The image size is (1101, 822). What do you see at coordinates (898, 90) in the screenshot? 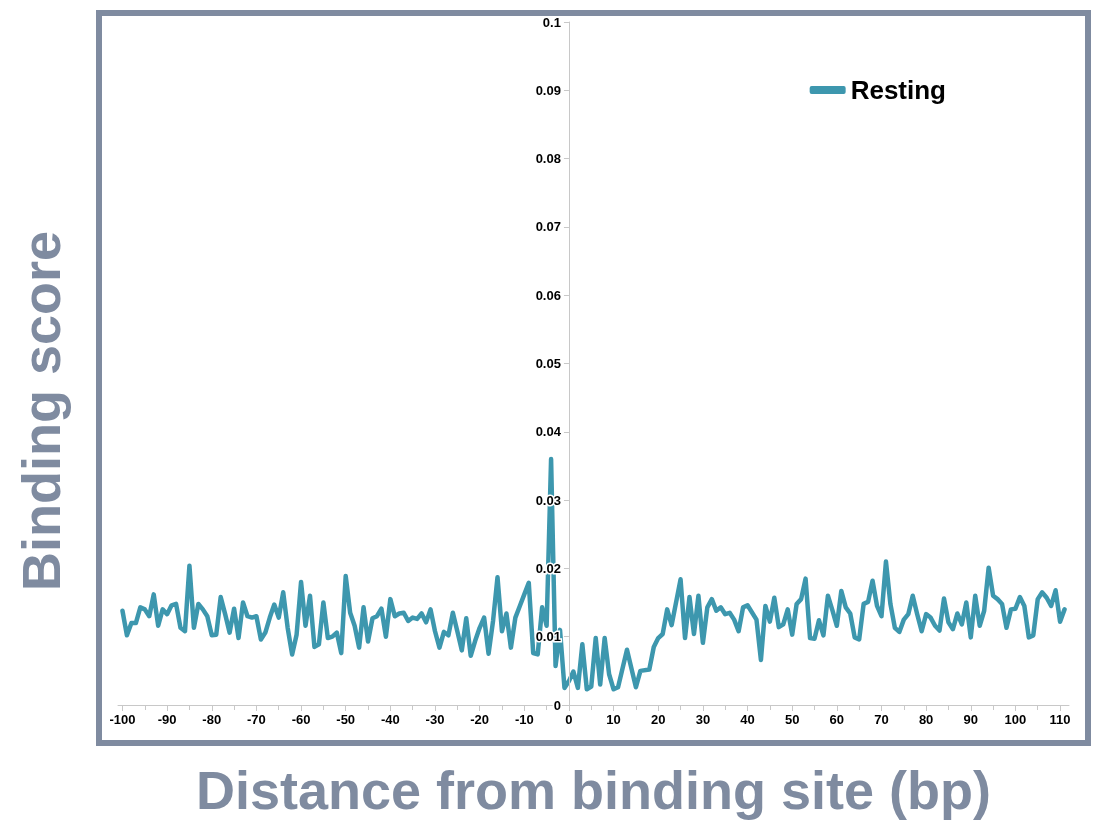
I see `legend-label: Resting` at bounding box center [898, 90].